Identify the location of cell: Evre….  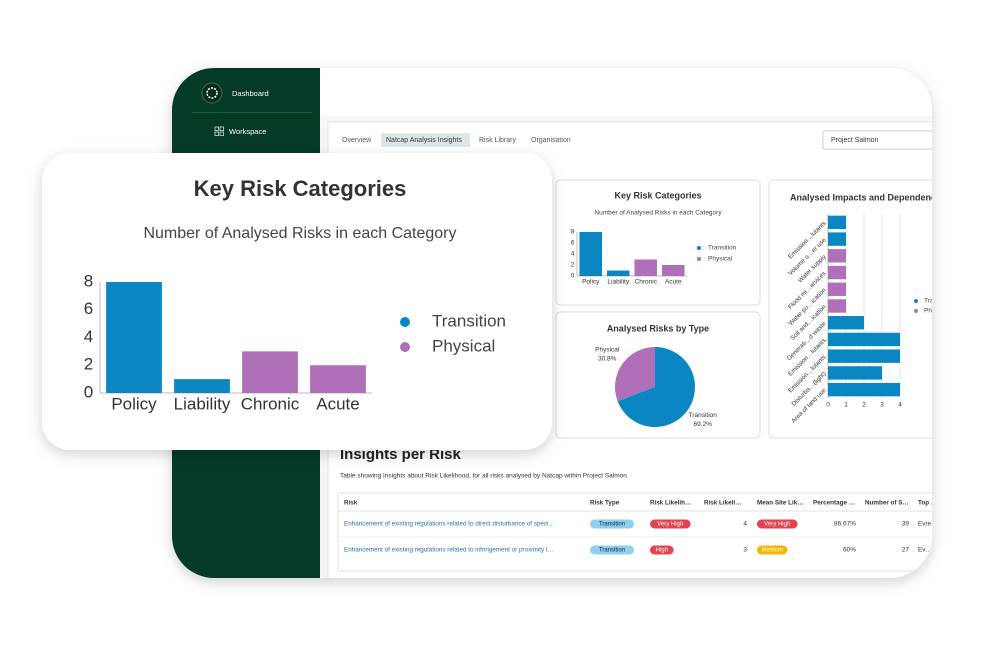
(927, 524).